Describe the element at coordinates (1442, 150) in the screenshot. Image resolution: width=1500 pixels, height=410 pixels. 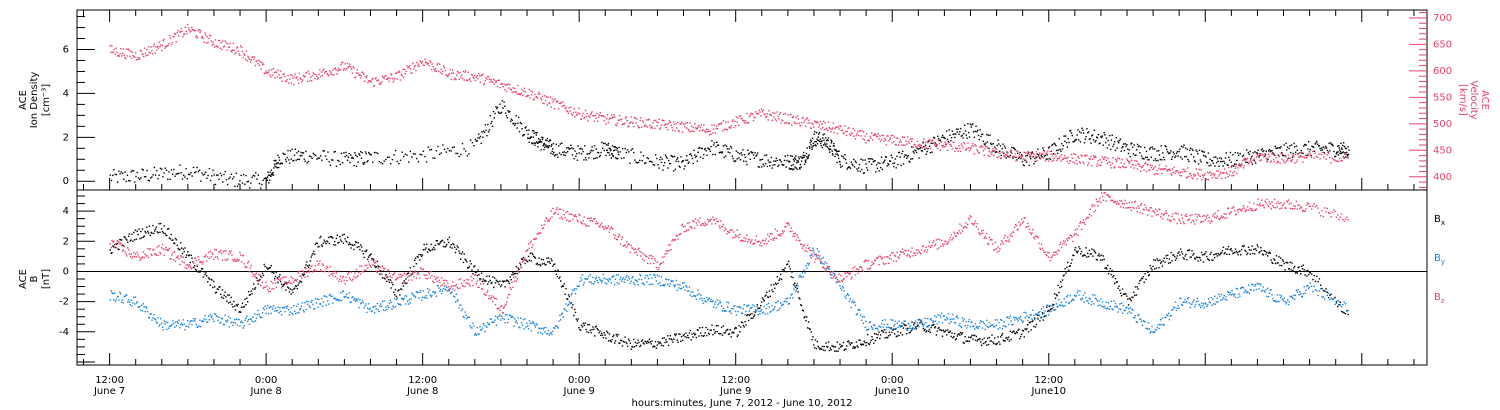
I see `top-right-y-tick-label: 450` at that location.